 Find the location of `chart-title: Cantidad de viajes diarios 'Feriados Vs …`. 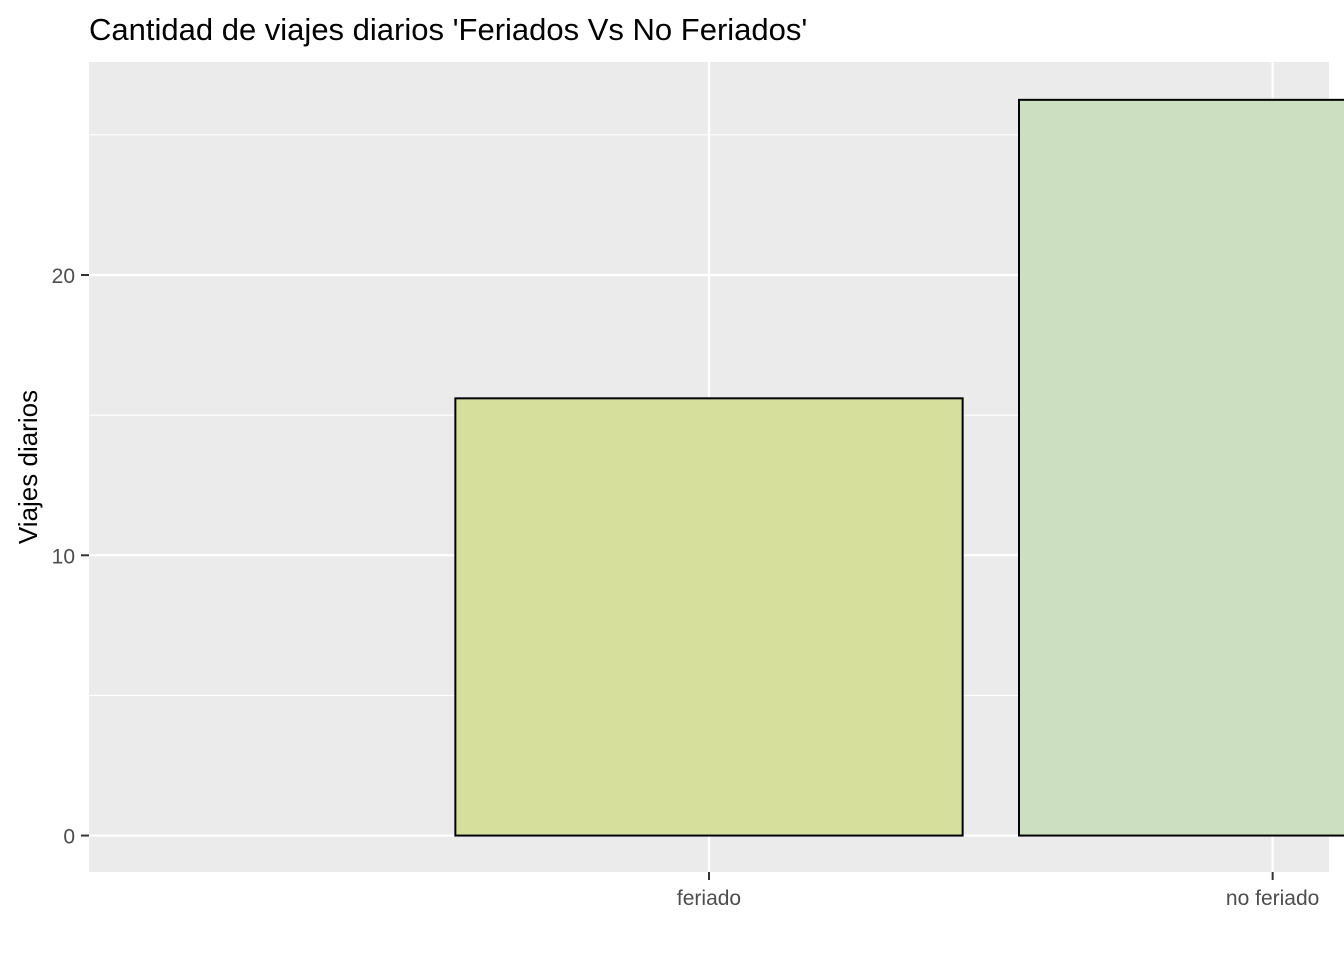

chart-title: Cantidad de viajes diarios 'Feriados Vs … is located at coordinates (448, 29).